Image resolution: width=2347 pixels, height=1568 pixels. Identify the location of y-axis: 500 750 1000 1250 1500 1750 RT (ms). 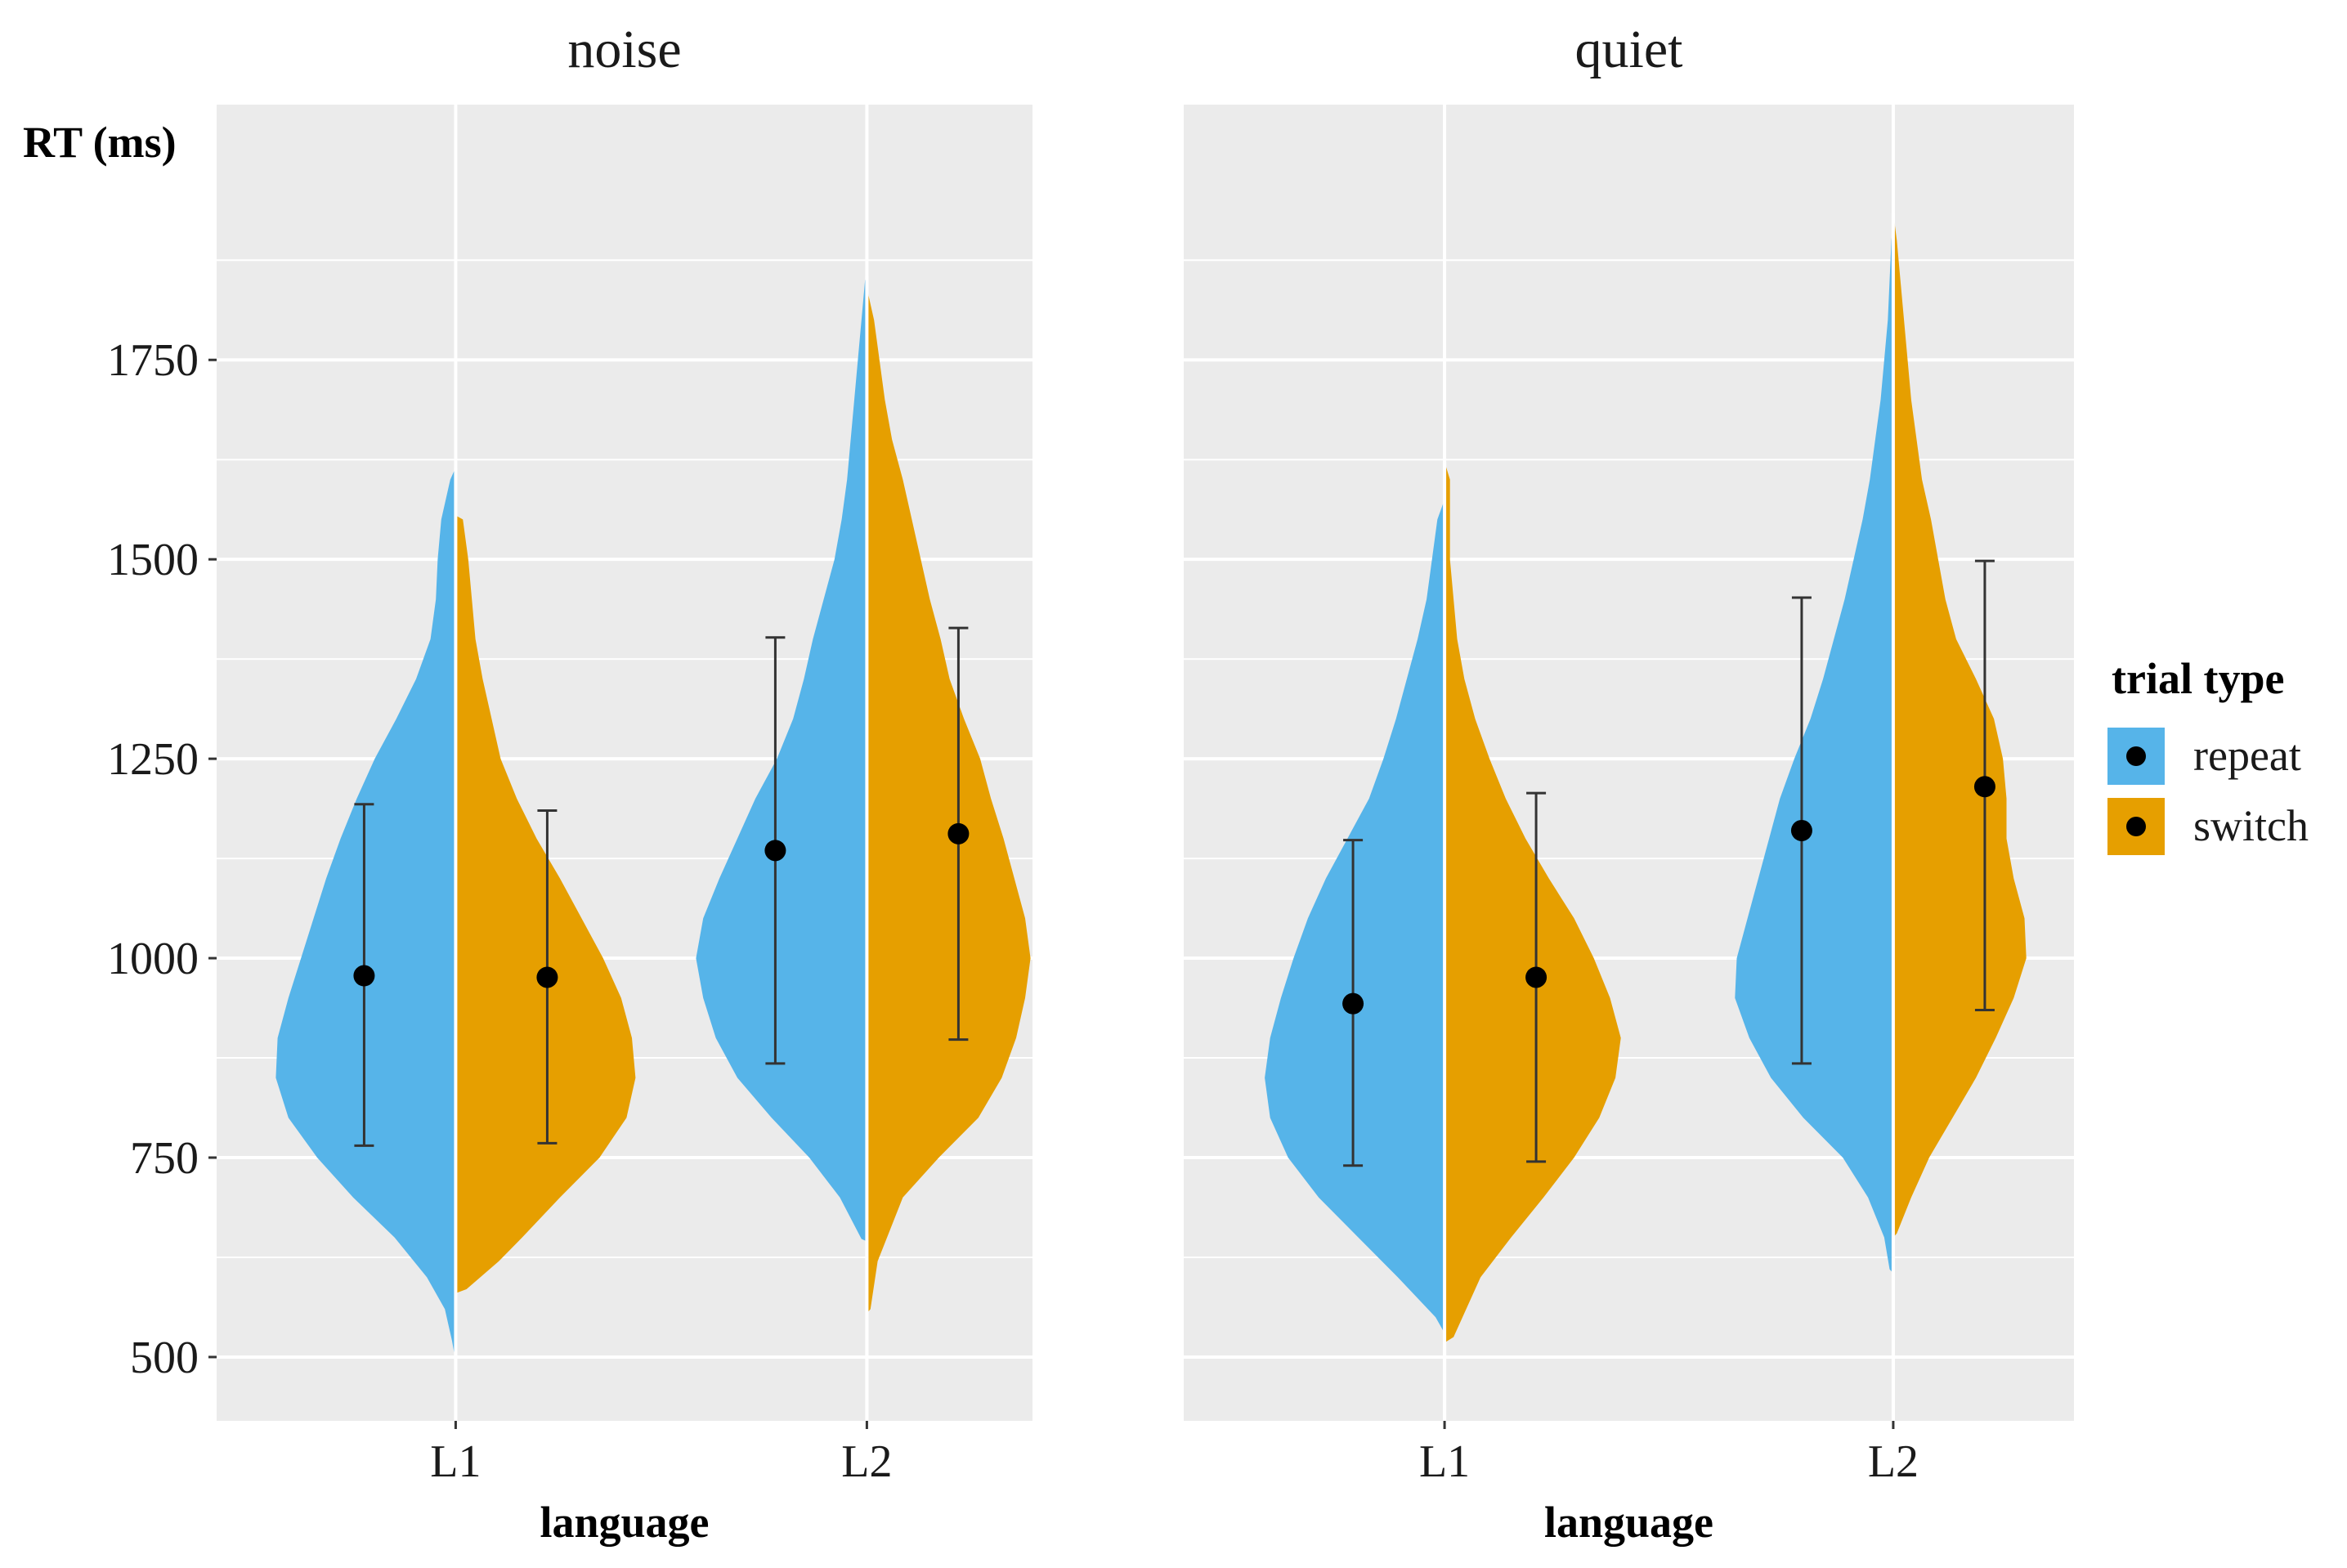
(120, 750).